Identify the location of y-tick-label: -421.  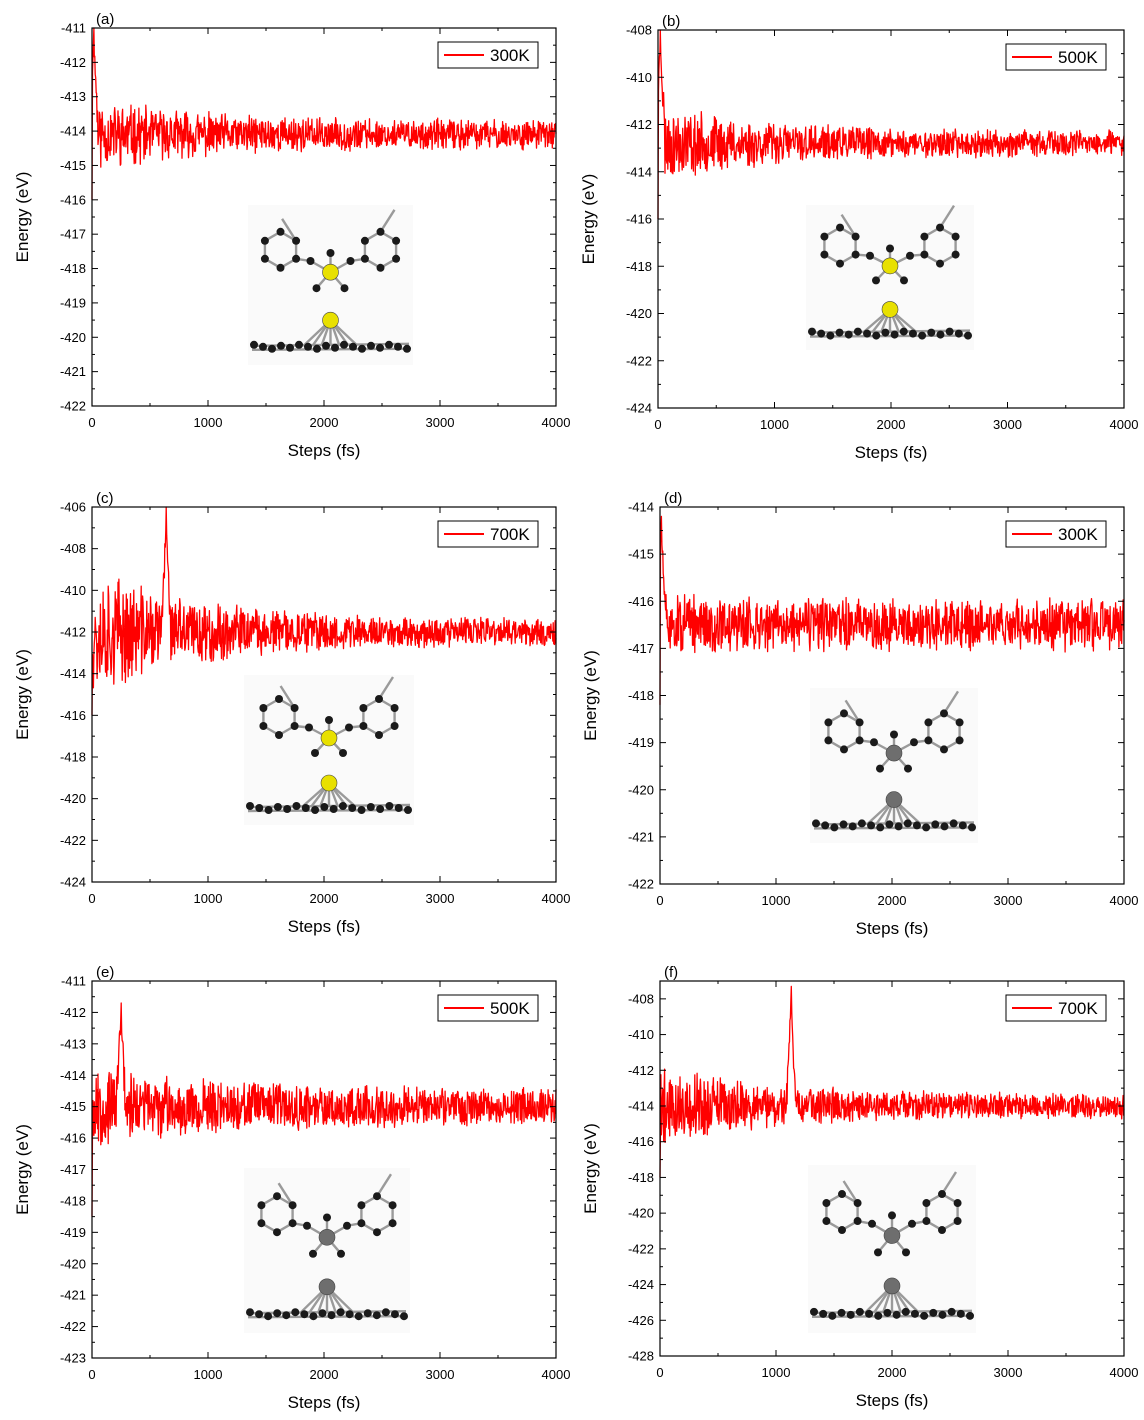
(641, 836).